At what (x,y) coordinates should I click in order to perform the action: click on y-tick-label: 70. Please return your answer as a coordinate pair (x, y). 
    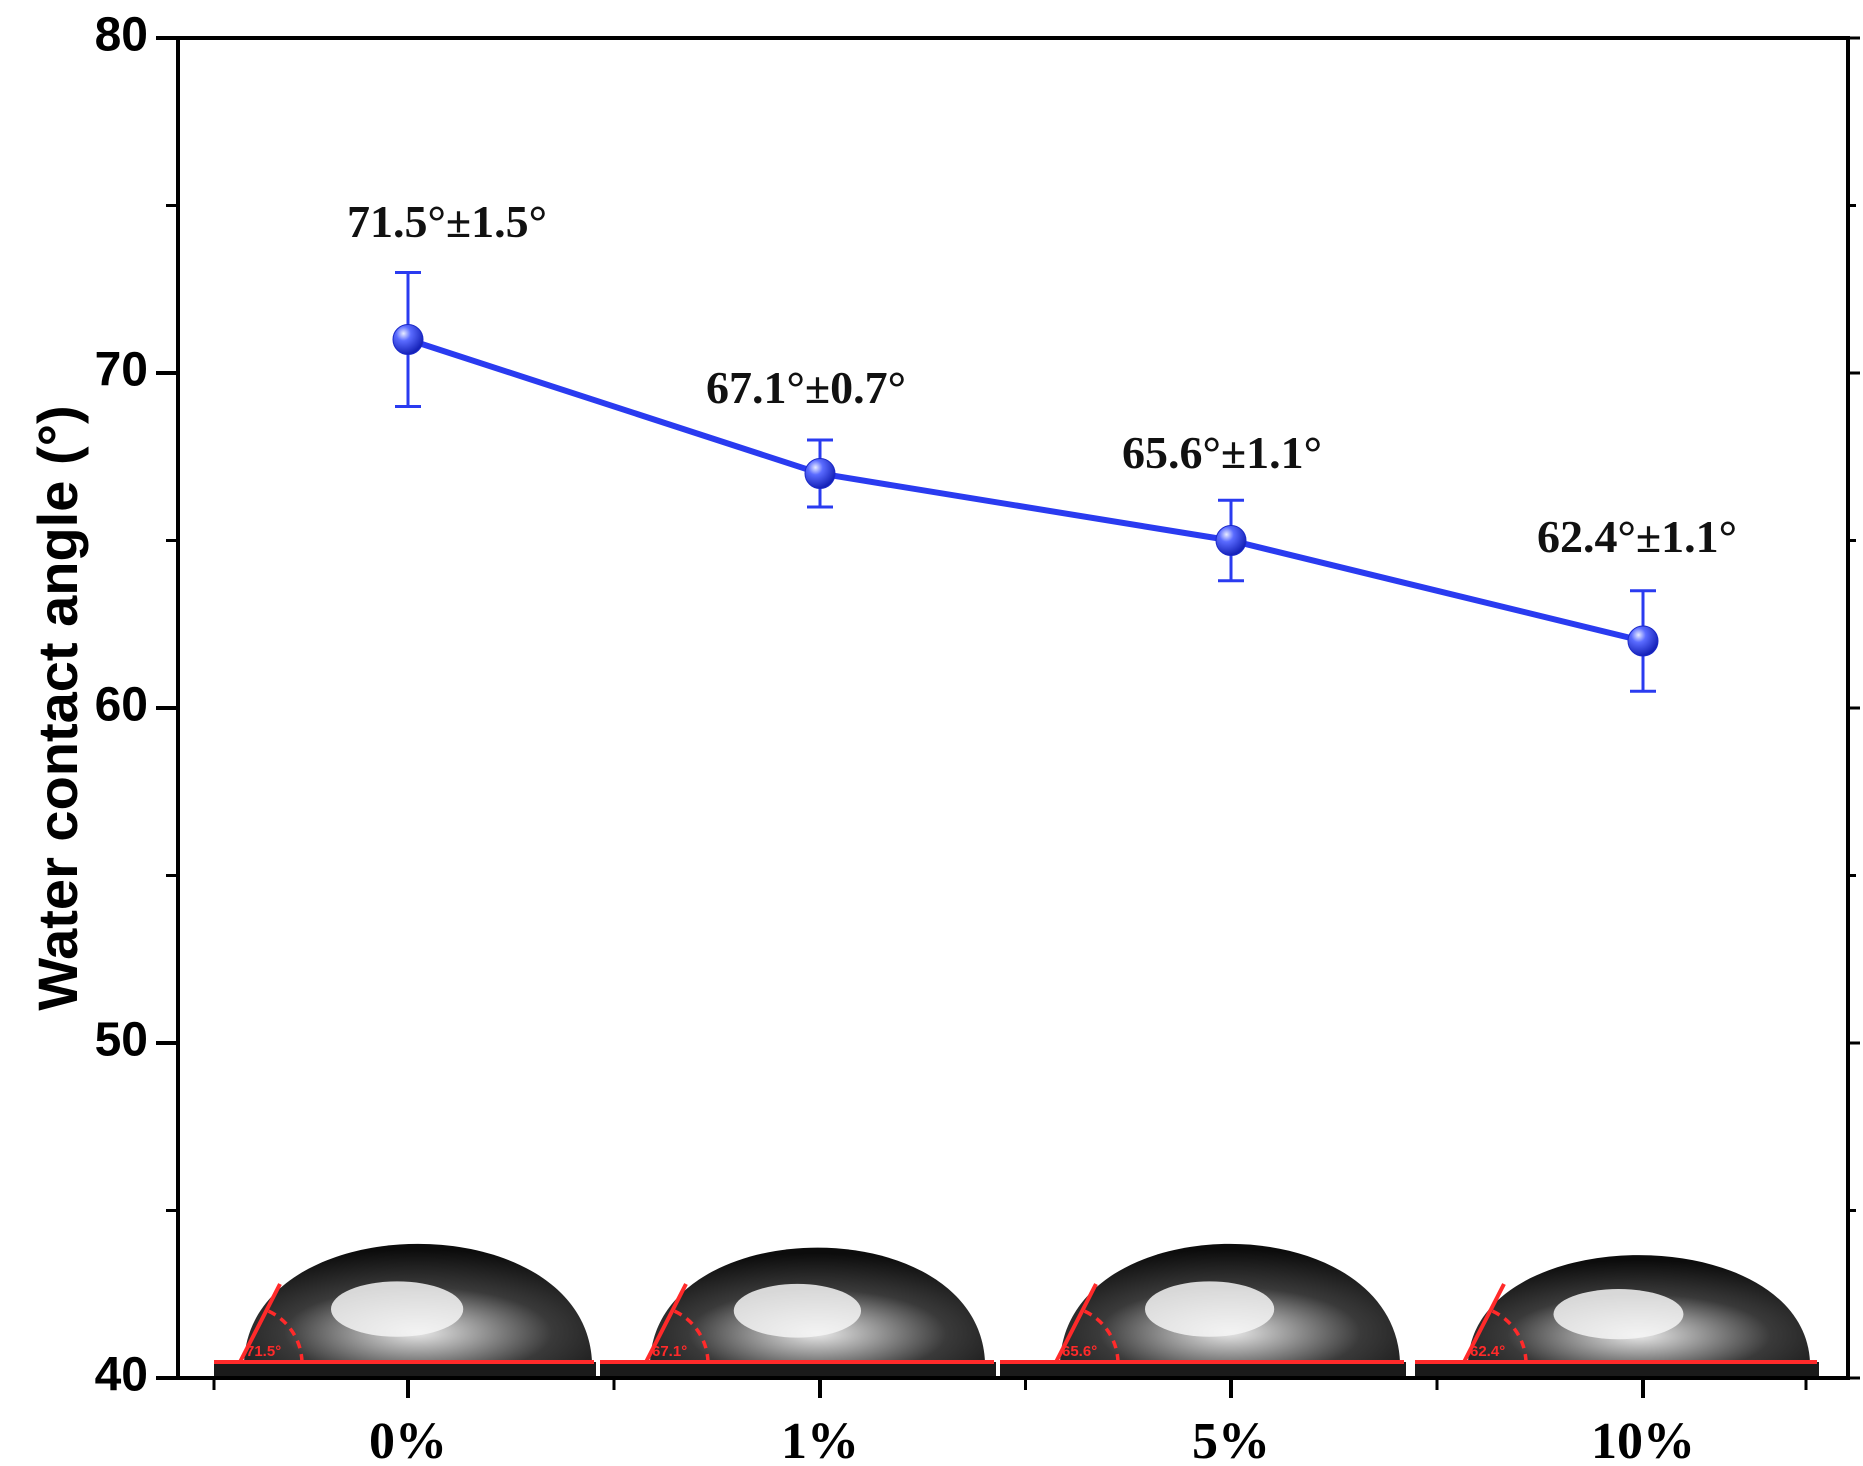
    Looking at the image, I should click on (121, 370).